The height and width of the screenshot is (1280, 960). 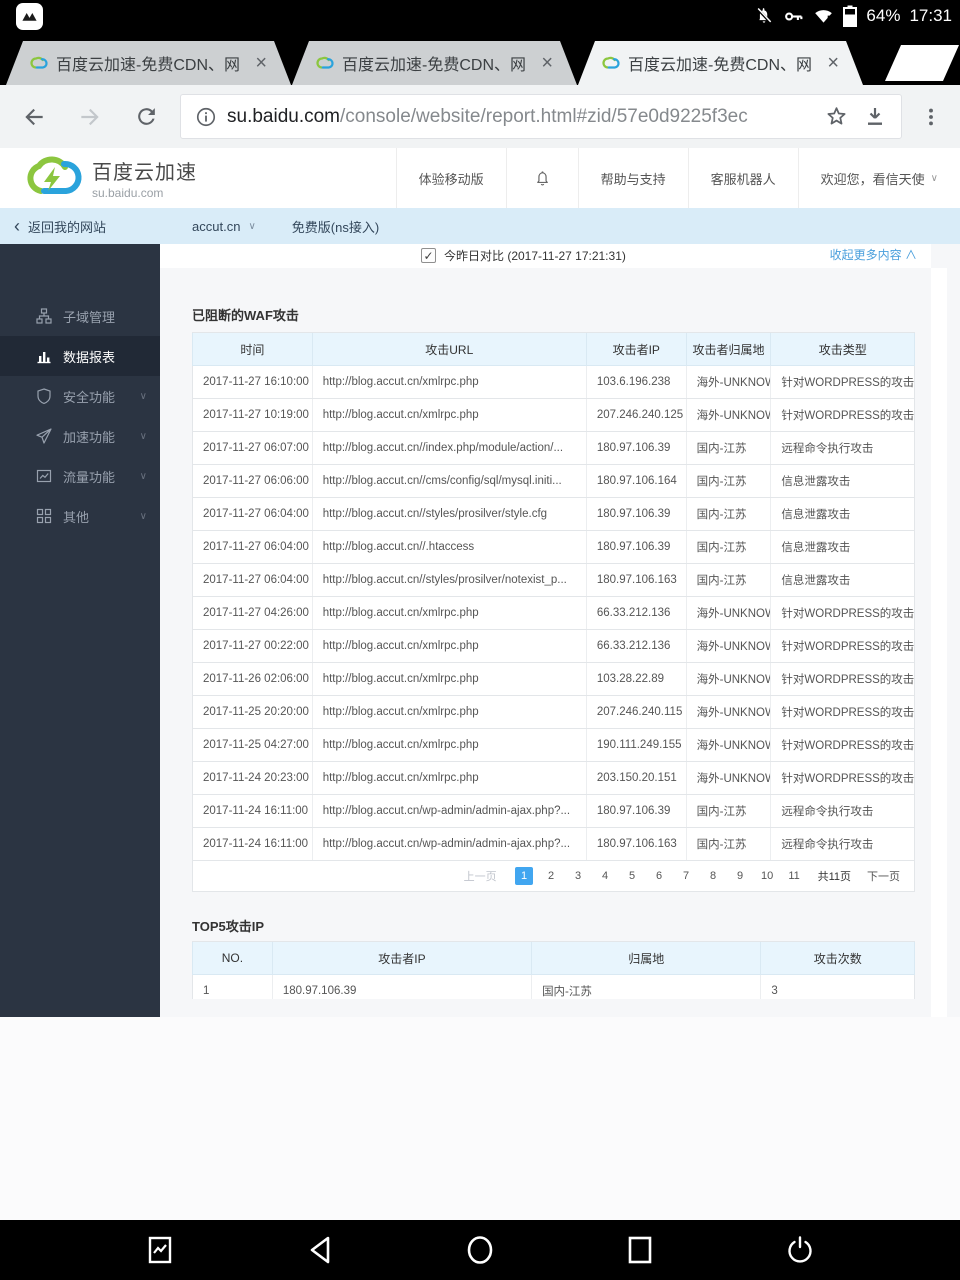 I want to click on bookmark-star-icon, so click(x=836, y=116).